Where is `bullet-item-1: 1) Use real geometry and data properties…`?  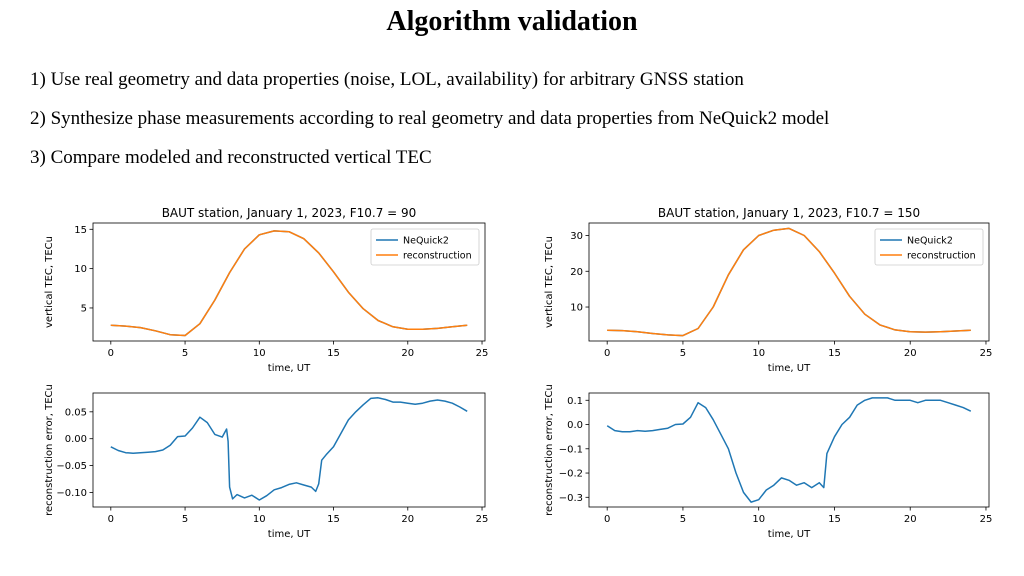 bullet-item-1: 1) Use real geometry and data properties… is located at coordinates (387, 79).